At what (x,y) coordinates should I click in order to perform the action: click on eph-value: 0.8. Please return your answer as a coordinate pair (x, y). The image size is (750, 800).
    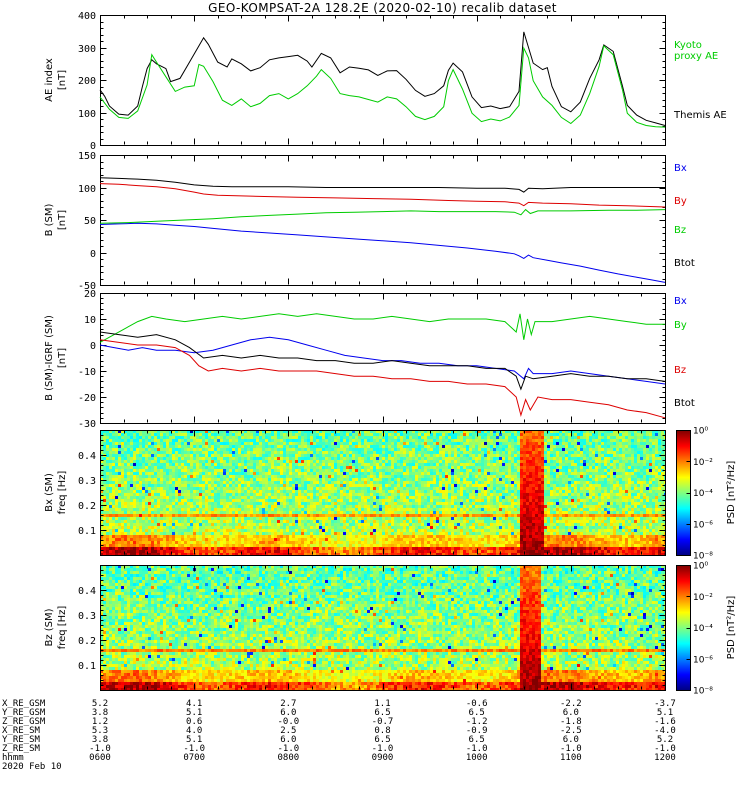
    Looking at the image, I should click on (382, 731).